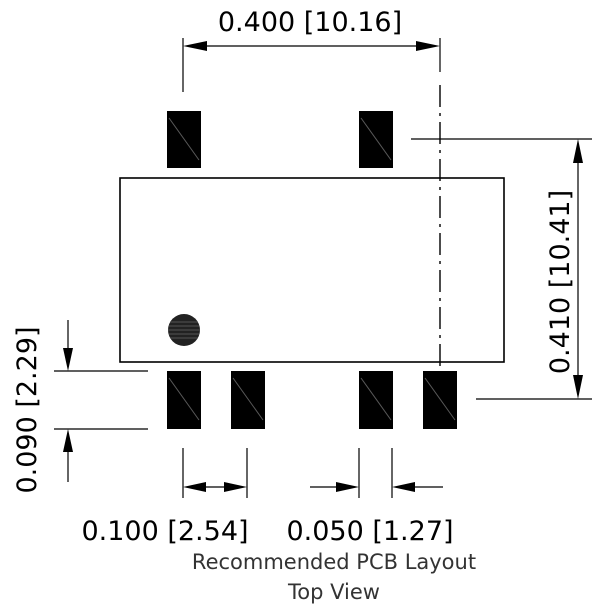  What do you see at coordinates (369, 531) in the screenshot?
I see `dim-gap-right-label: 0.050 [1.27]` at bounding box center [369, 531].